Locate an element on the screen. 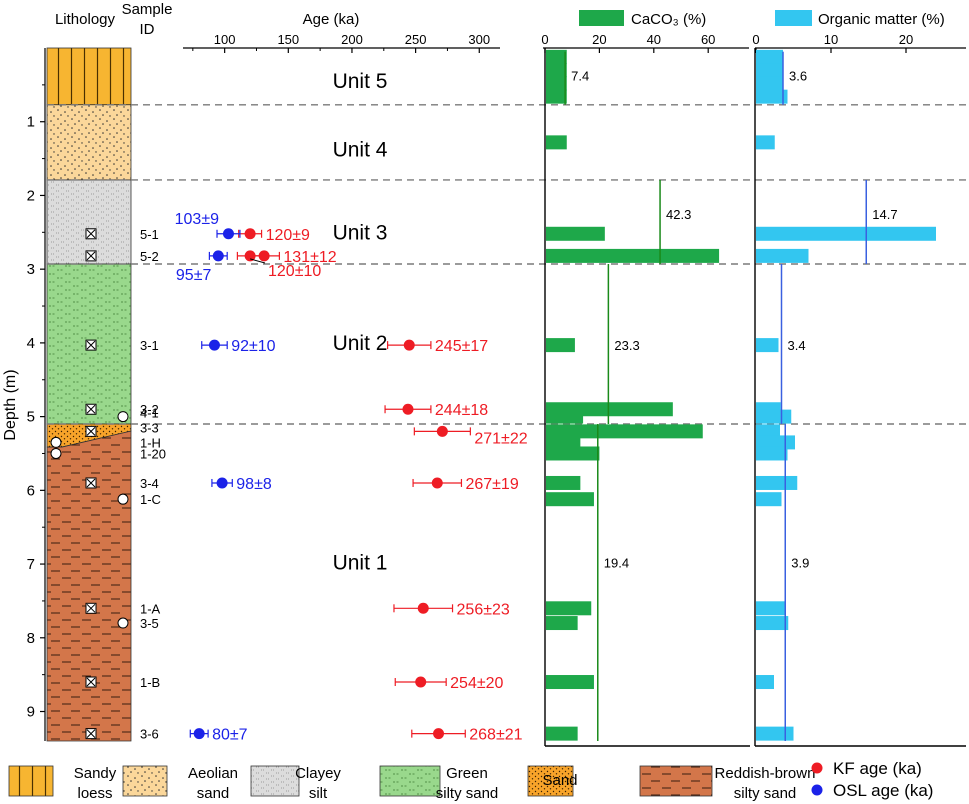 The width and height of the screenshot is (969, 804). organic-legend-swatch is located at coordinates (793, 18).